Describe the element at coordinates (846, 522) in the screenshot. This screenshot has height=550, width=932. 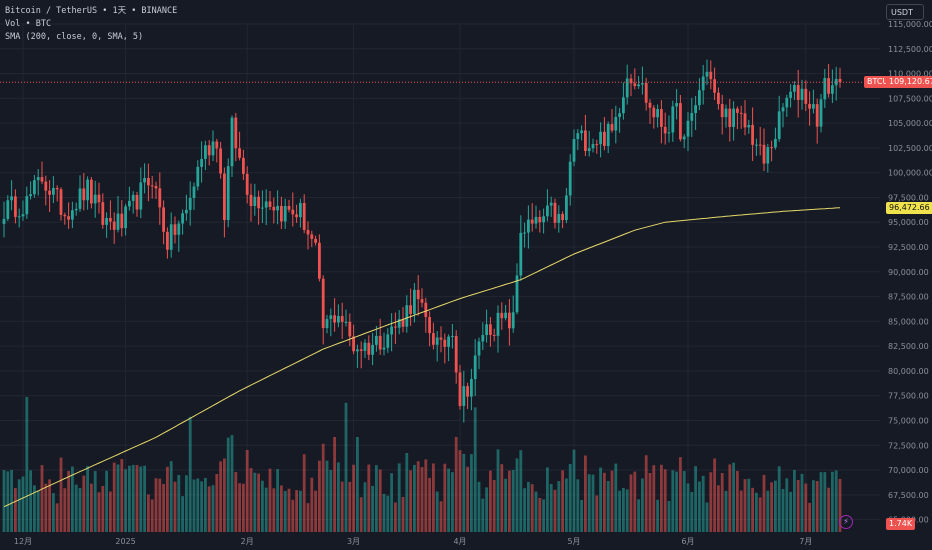
I see `lightning-icon: ⚡` at that location.